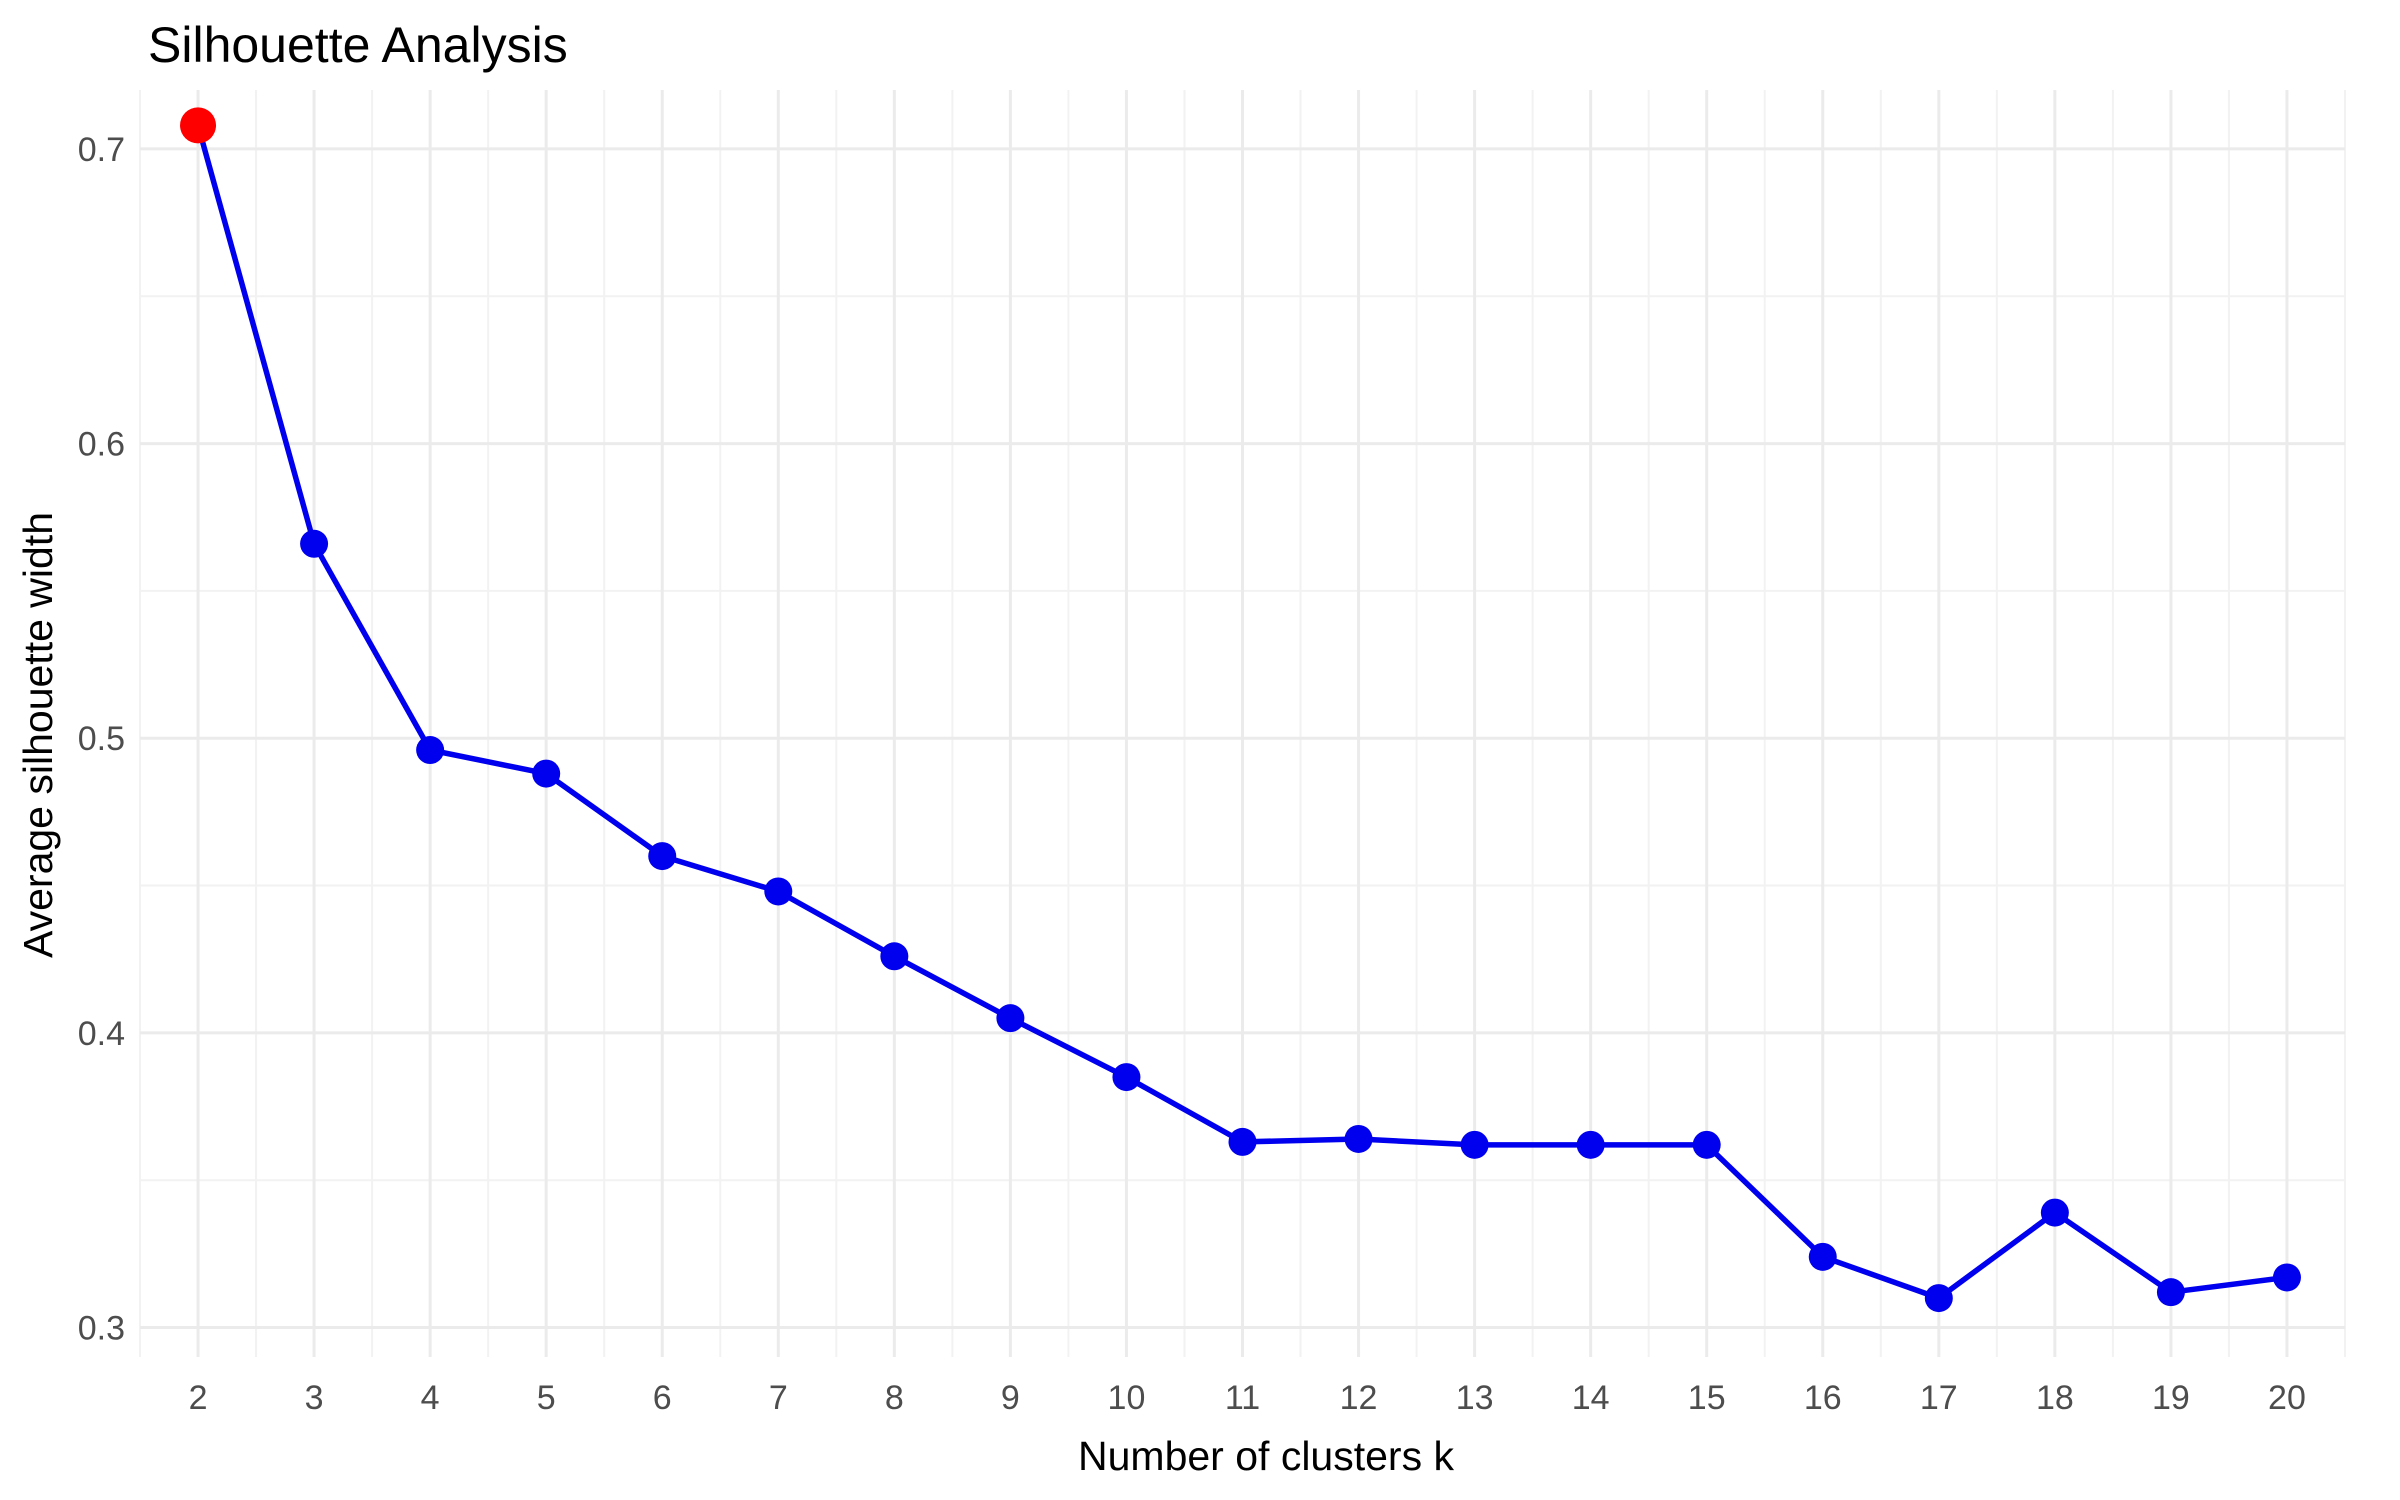  What do you see at coordinates (101, 739) in the screenshot?
I see `y-tick-label: 0.5` at bounding box center [101, 739].